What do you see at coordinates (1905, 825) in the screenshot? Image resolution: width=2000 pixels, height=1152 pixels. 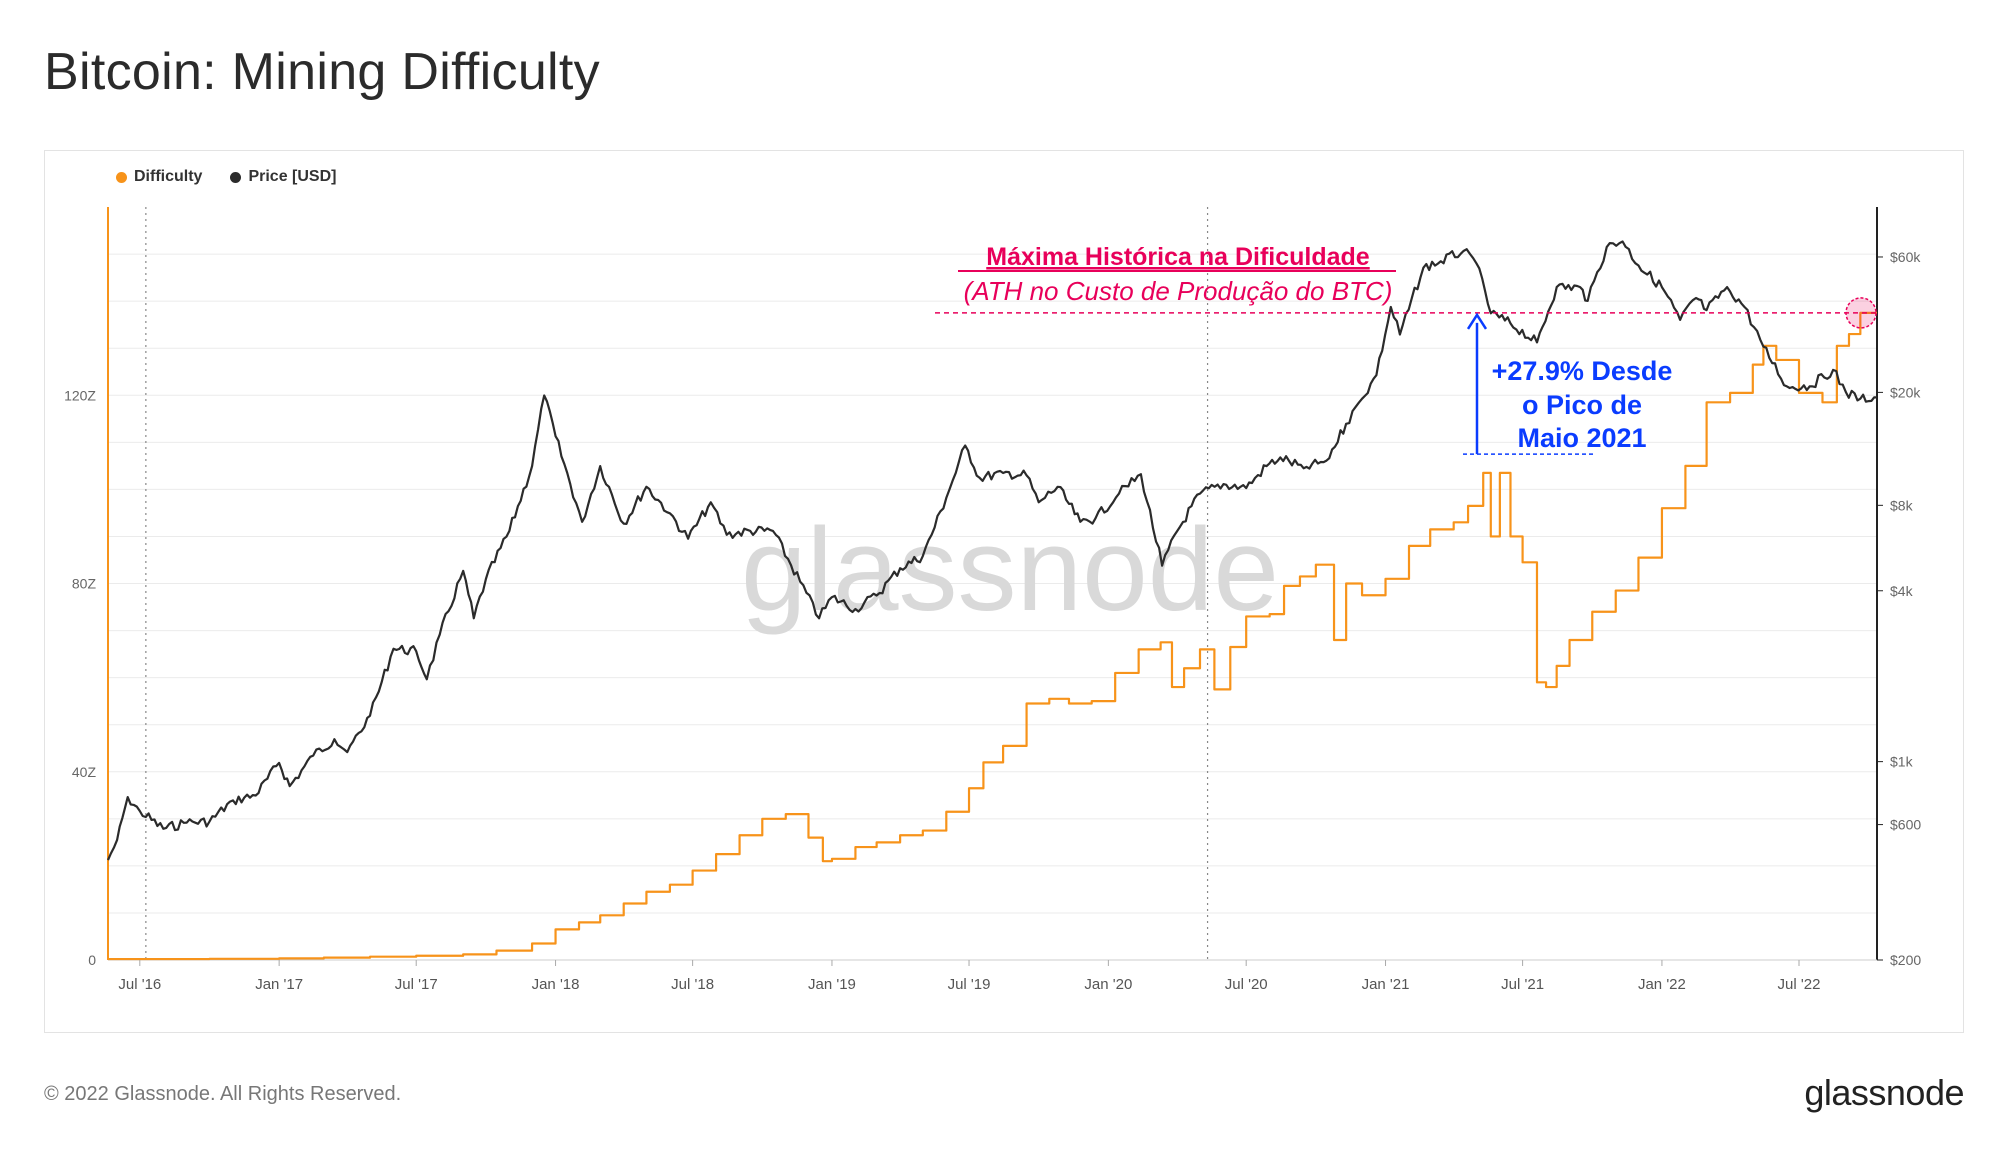 I see `y-right-tick-label: $600` at bounding box center [1905, 825].